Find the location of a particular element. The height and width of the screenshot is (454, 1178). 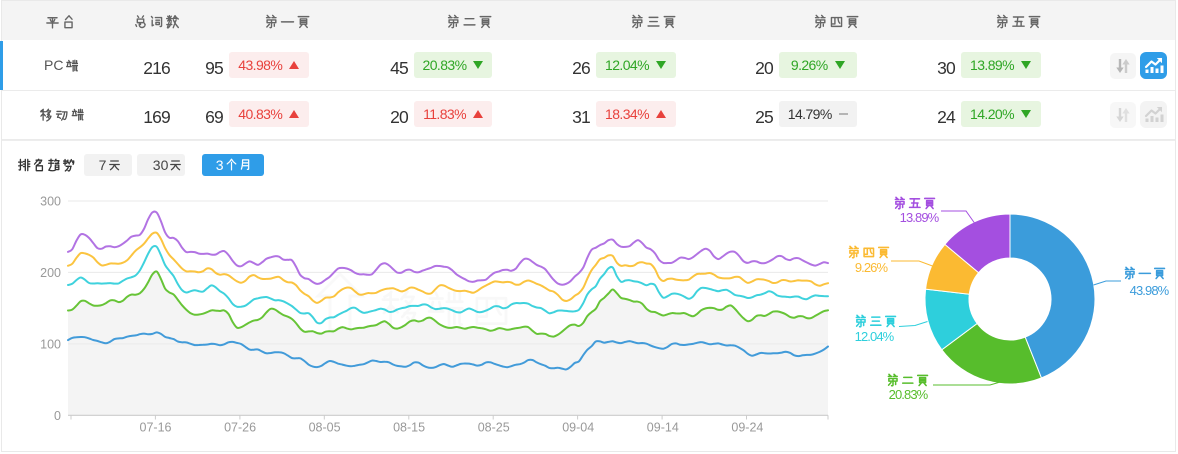

svg-text: 300 is located at coordinates (50, 202).